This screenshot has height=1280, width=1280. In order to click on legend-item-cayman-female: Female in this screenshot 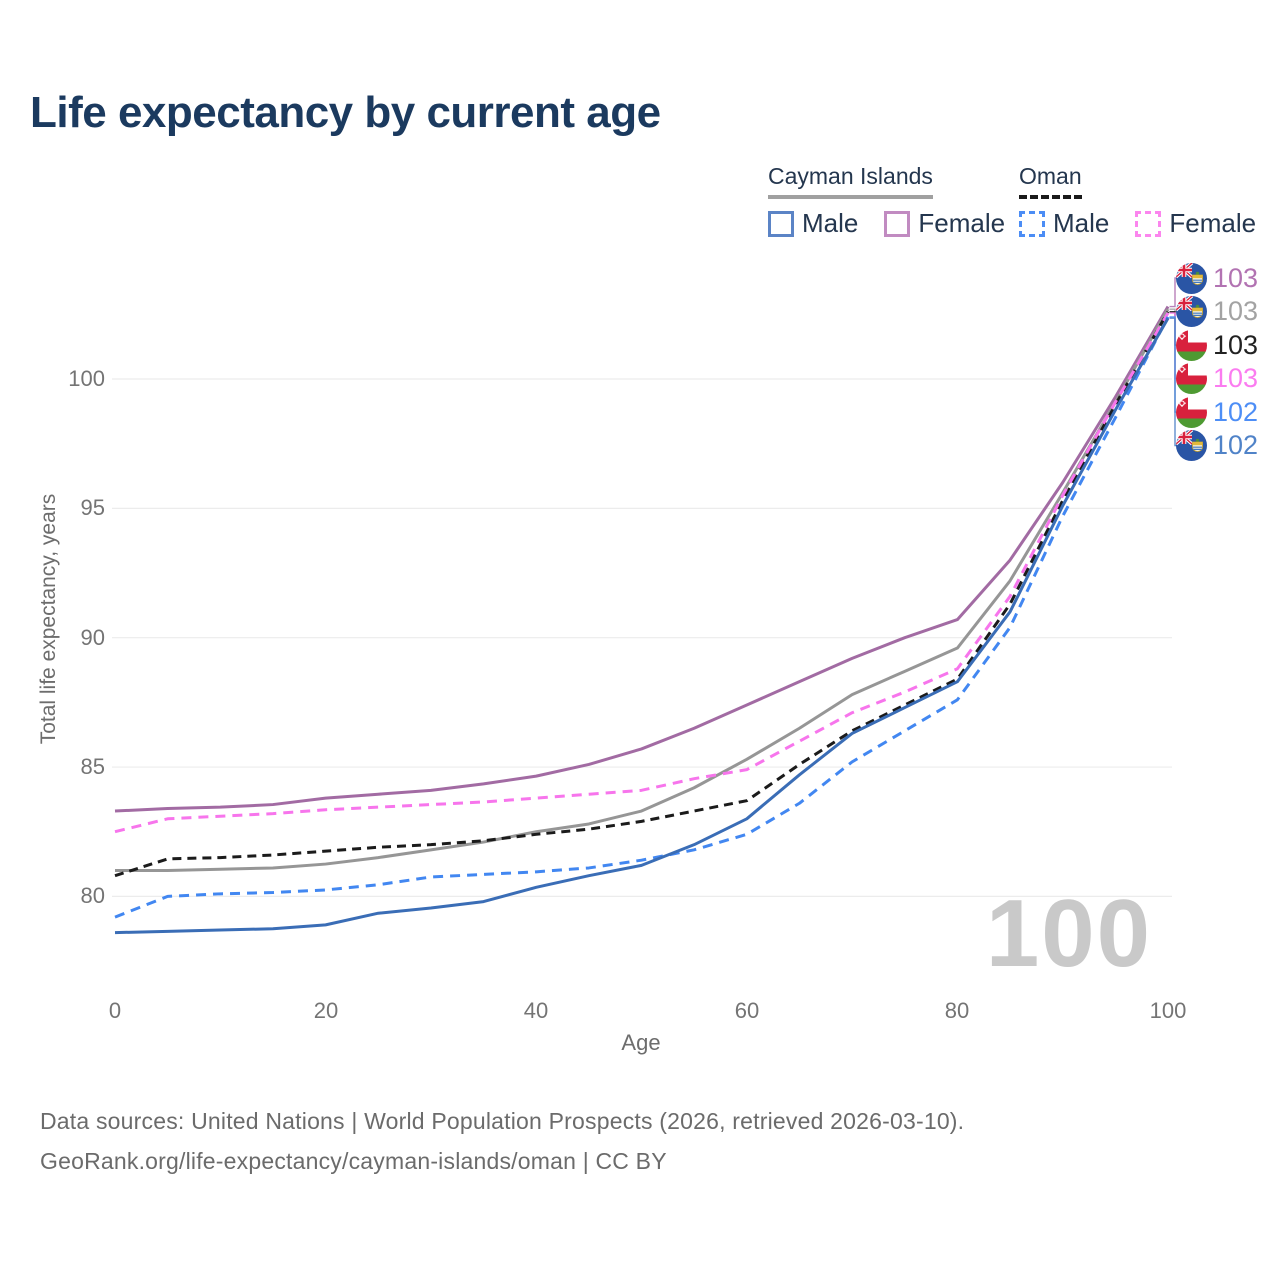, I will do `click(944, 223)`.